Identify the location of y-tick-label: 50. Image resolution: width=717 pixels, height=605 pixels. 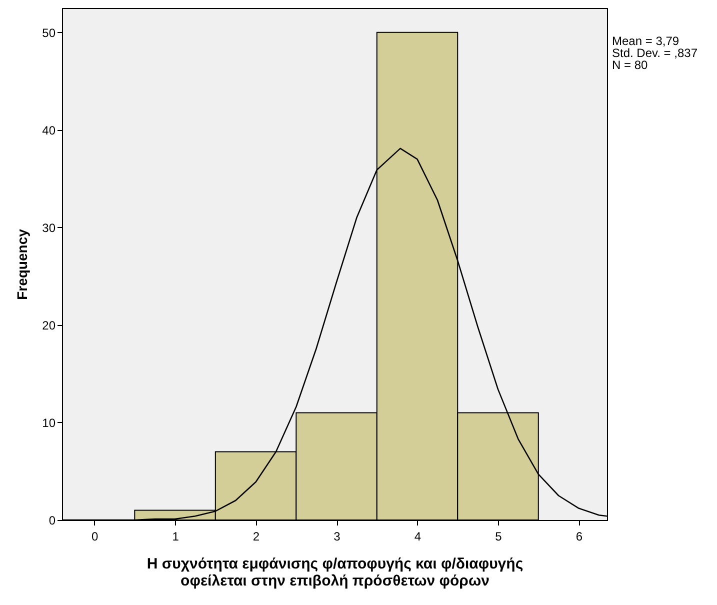
(49, 33).